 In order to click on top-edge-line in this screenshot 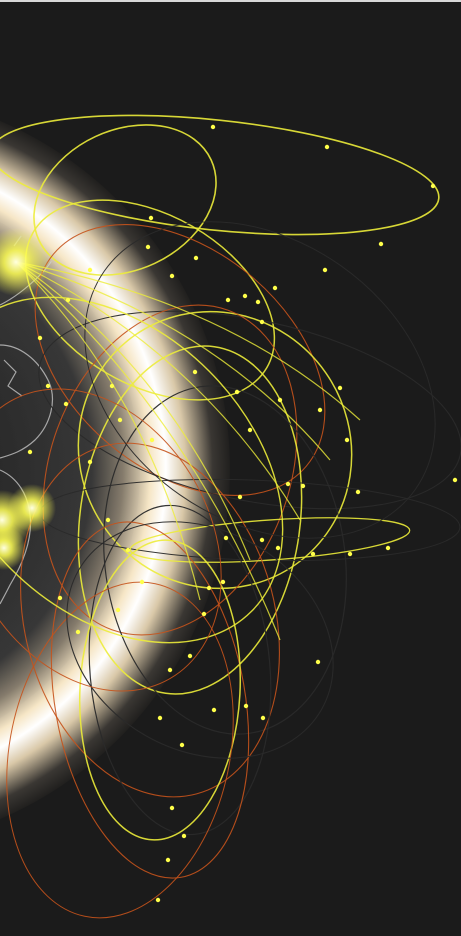, I will do `click(230, 1)`.